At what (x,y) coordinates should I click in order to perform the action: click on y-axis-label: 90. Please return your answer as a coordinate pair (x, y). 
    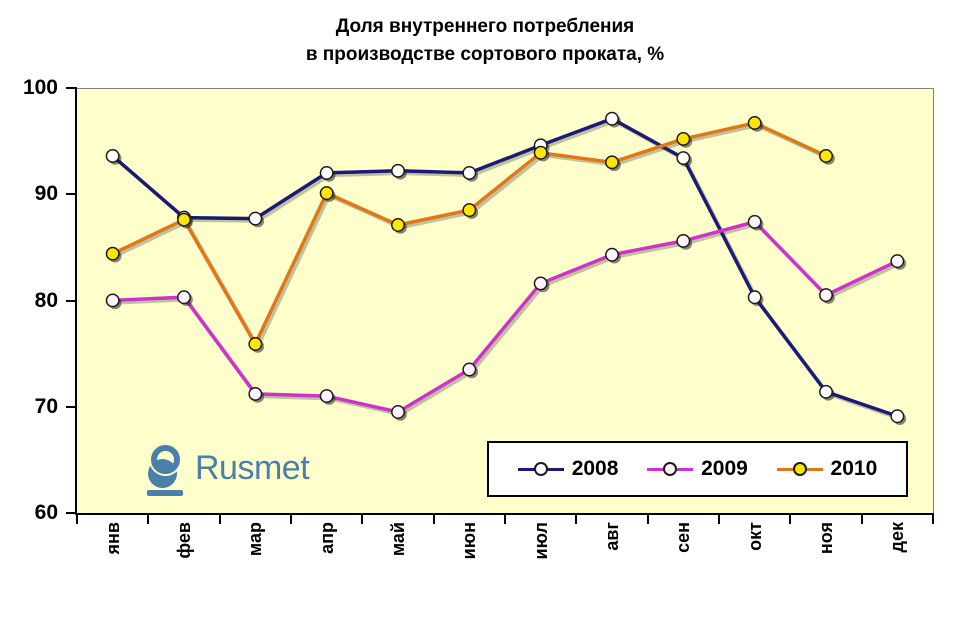
    Looking at the image, I should click on (46, 194).